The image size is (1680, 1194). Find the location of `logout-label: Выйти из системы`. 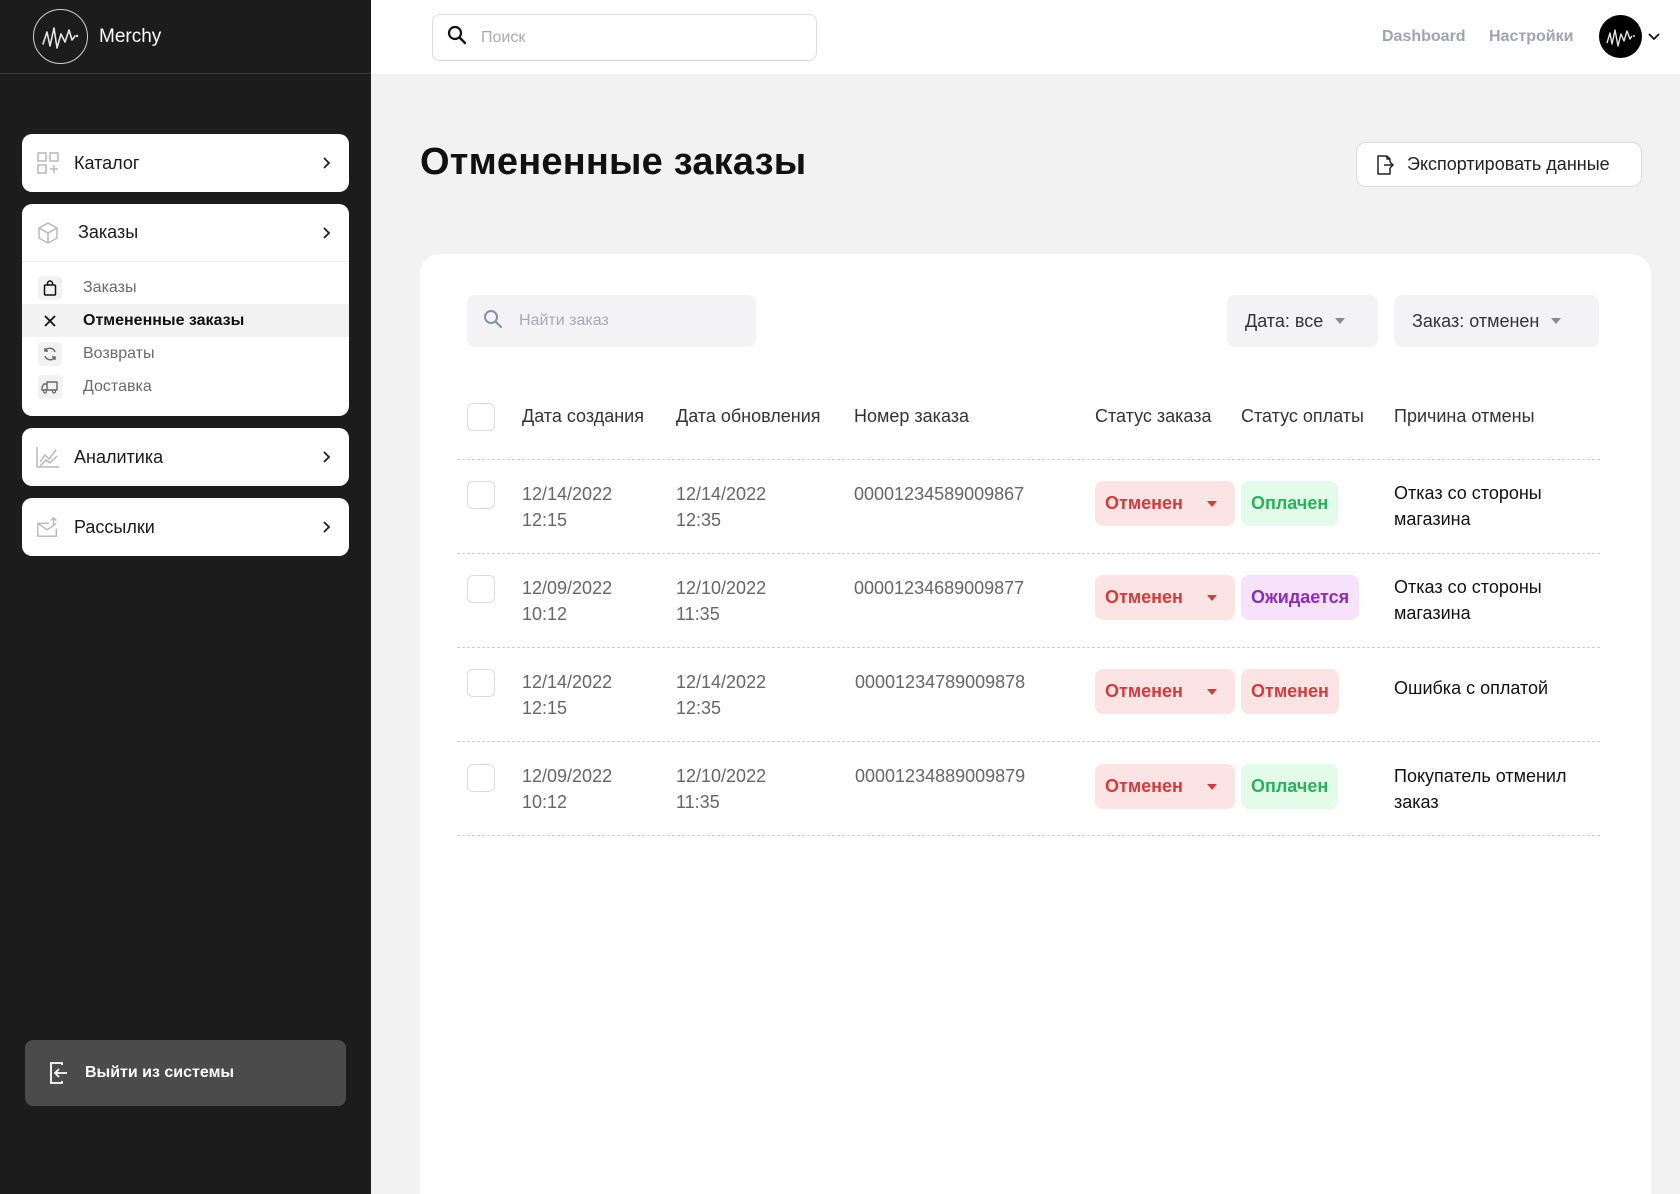

logout-label: Выйти из системы is located at coordinates (160, 1072).